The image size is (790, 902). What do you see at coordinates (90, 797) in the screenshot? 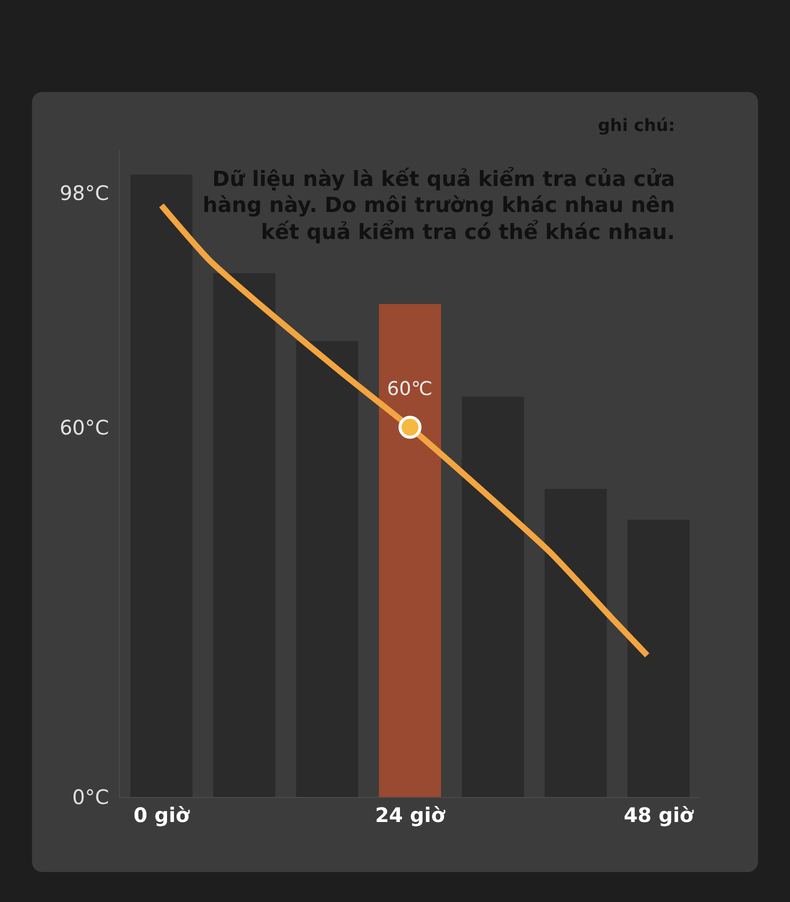
I see `y-tick-label: 0°C` at bounding box center [90, 797].